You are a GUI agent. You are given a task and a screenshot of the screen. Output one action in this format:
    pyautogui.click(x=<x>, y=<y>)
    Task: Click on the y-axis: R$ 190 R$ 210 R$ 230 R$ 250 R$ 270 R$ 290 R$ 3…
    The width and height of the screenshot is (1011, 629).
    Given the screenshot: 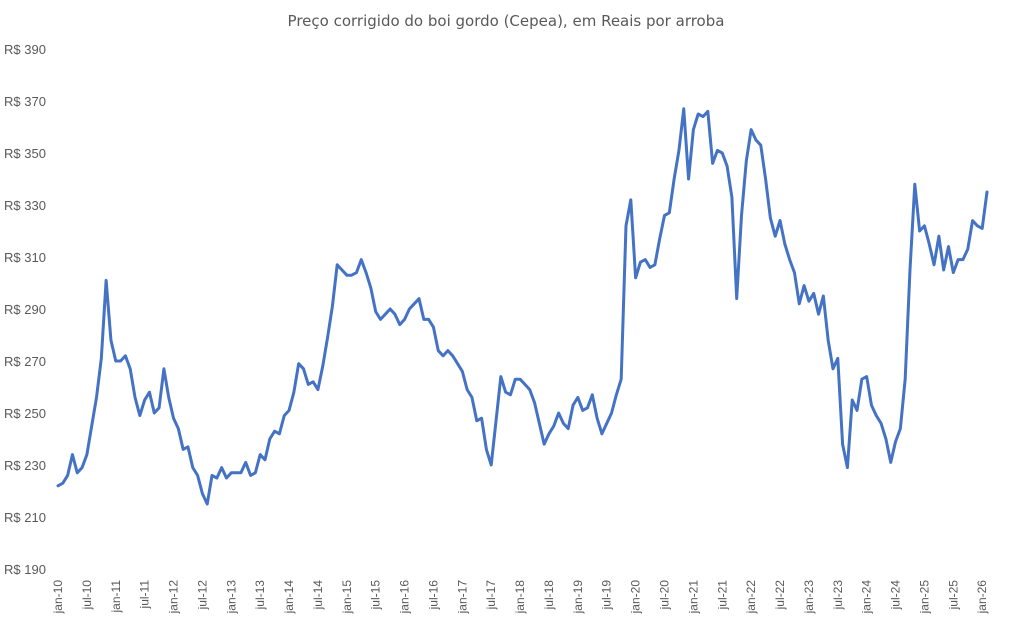 What is the action you would take?
    pyautogui.click(x=25, y=309)
    